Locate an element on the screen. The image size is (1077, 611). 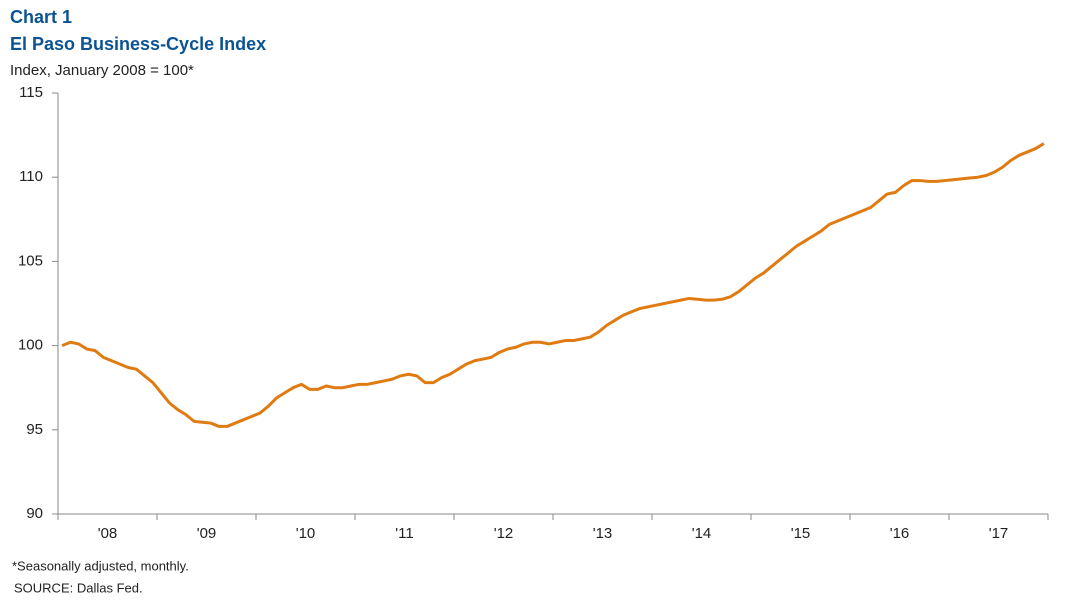
y-axis-label: Index, January 2008 = 100* is located at coordinates (102, 70).